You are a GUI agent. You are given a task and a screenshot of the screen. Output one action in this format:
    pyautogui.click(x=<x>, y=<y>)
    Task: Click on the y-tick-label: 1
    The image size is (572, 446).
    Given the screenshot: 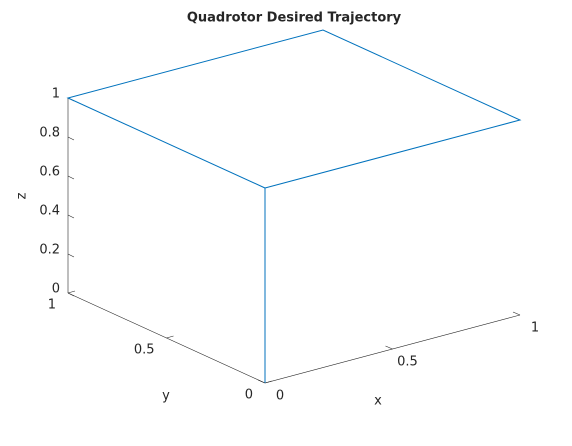 What is the action you would take?
    pyautogui.click(x=52, y=305)
    